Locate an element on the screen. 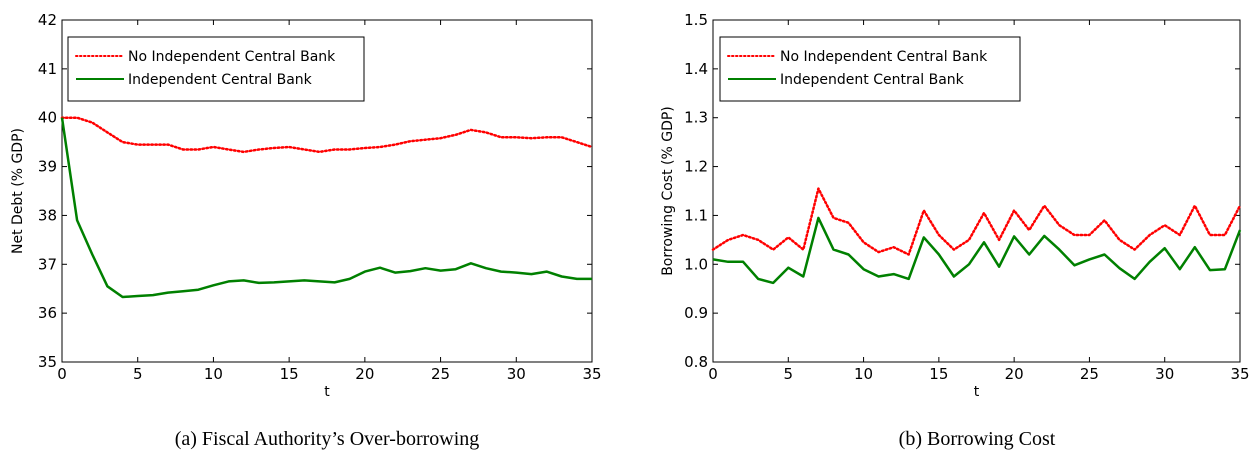 This screenshot has width=1252, height=454. y-tick-label: 42 is located at coordinates (47, 20).